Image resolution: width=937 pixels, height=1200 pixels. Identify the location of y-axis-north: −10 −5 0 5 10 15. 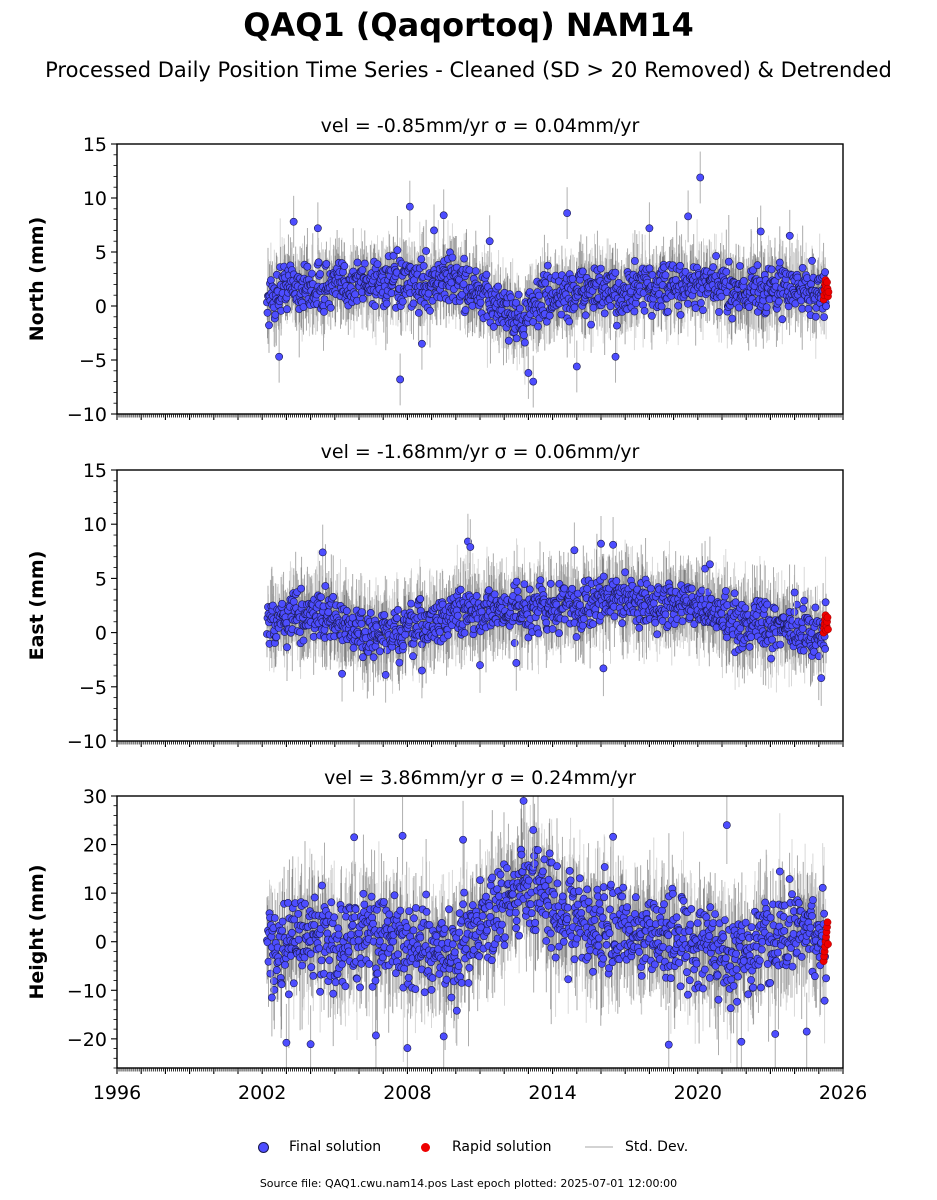
(92, 280).